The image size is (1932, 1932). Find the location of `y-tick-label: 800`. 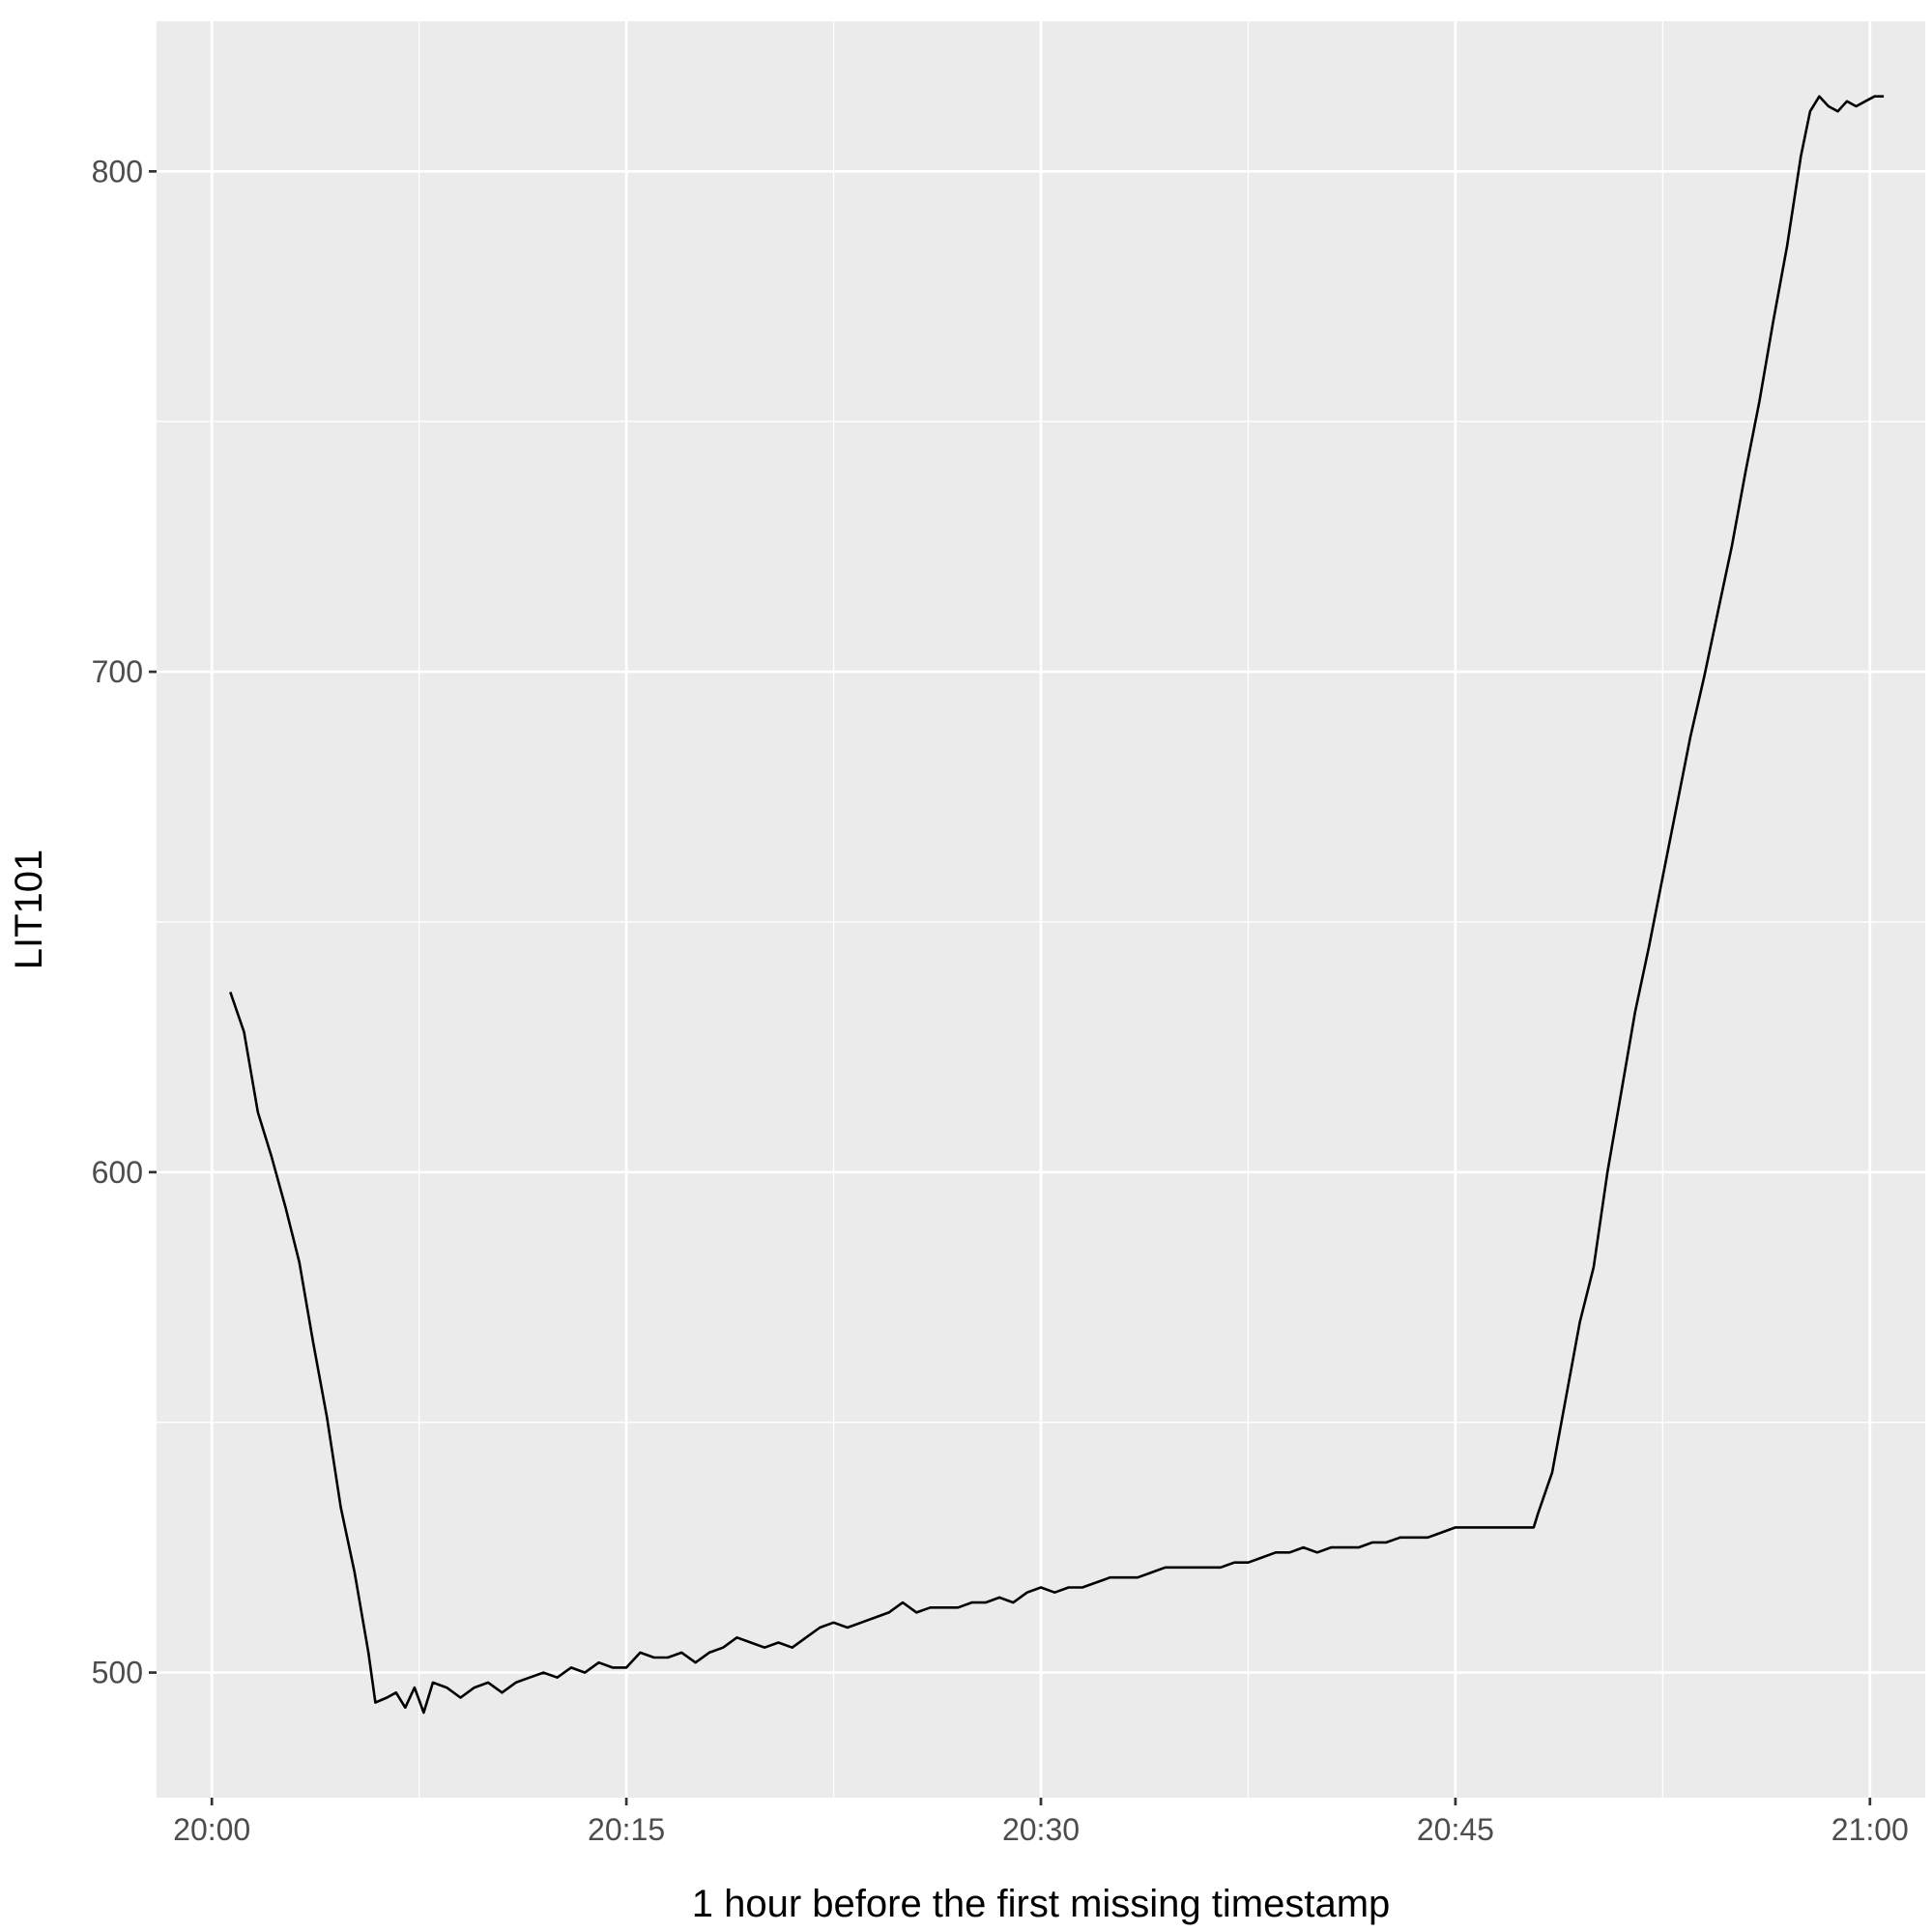

y-tick-label: 800 is located at coordinates (117, 171).